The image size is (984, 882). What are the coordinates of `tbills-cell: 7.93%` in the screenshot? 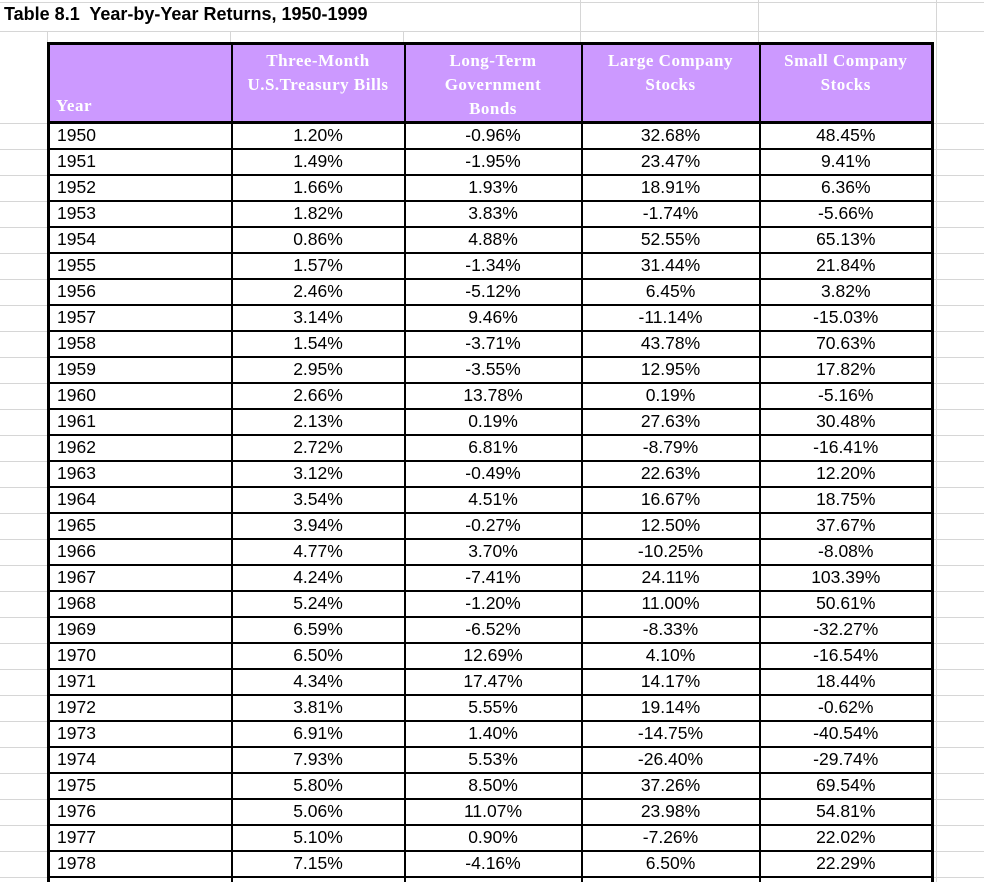 It's located at (318, 759).